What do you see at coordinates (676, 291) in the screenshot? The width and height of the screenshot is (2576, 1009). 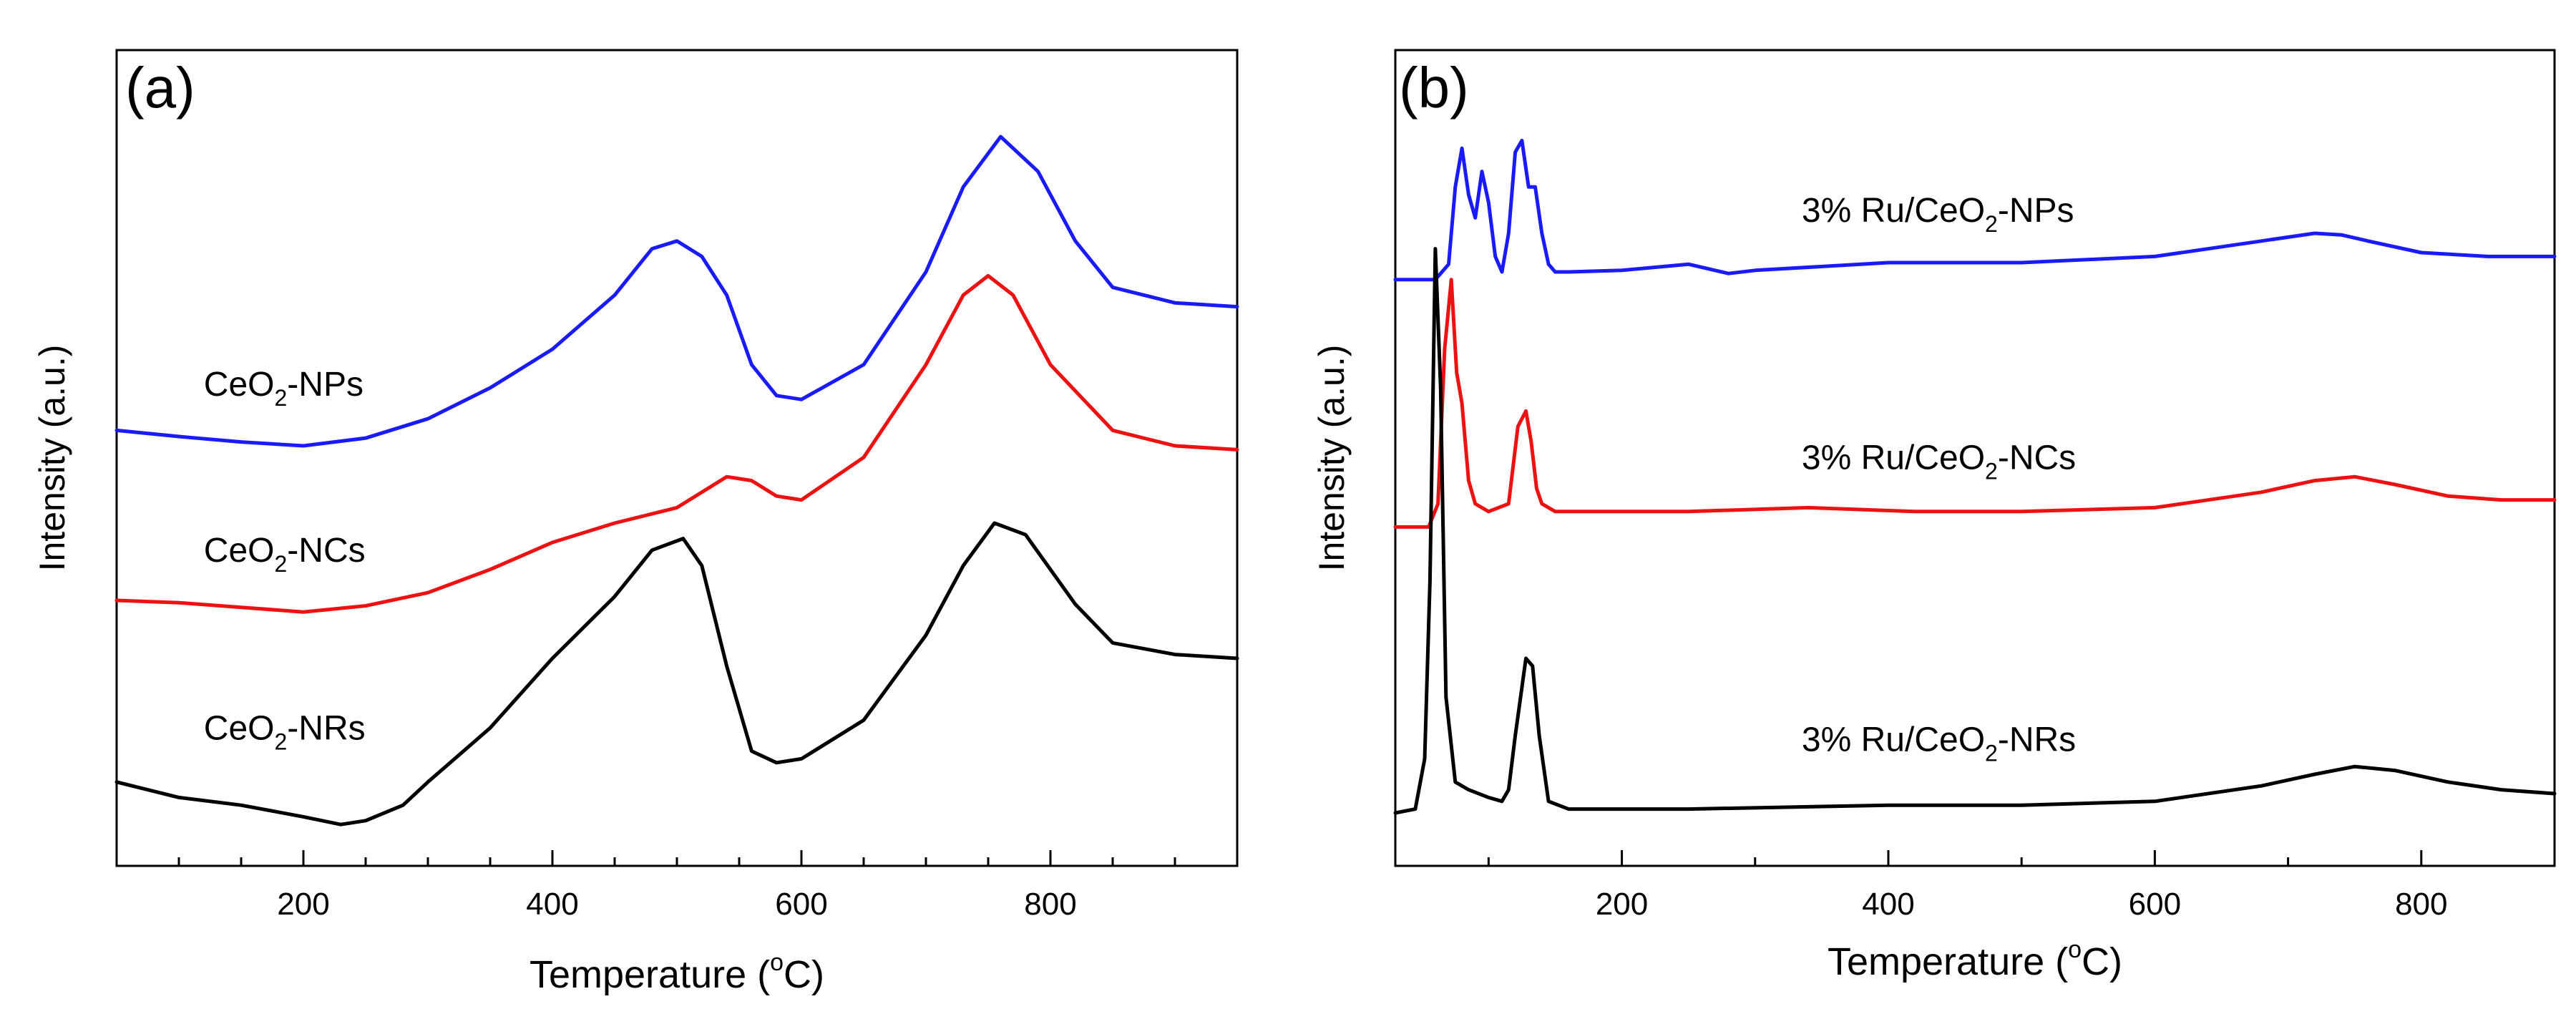 I see `panel-a-series-line-ceo2-nps` at bounding box center [676, 291].